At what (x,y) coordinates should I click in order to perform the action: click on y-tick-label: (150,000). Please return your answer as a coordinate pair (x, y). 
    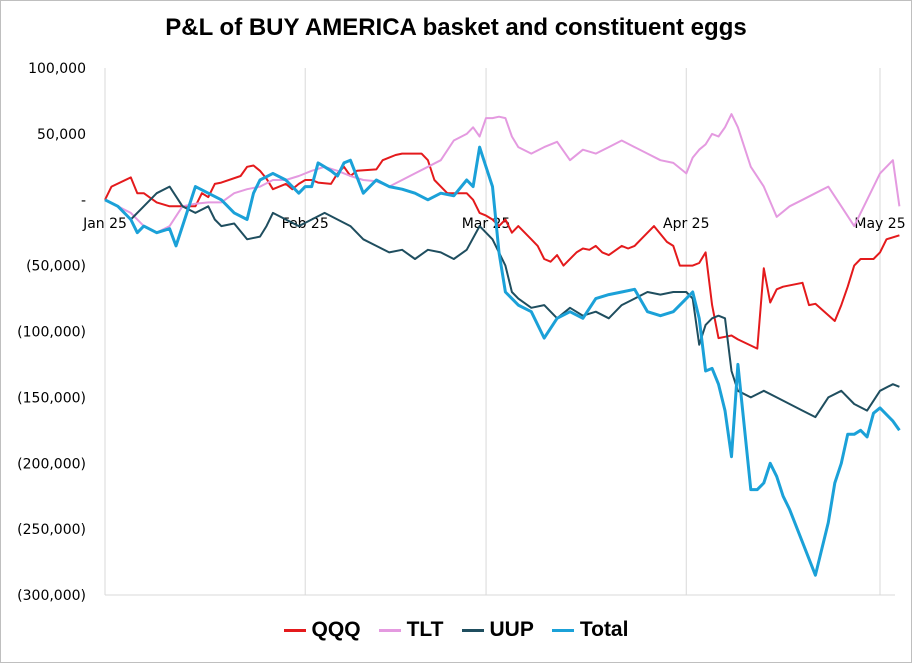
    Looking at the image, I should click on (51, 398).